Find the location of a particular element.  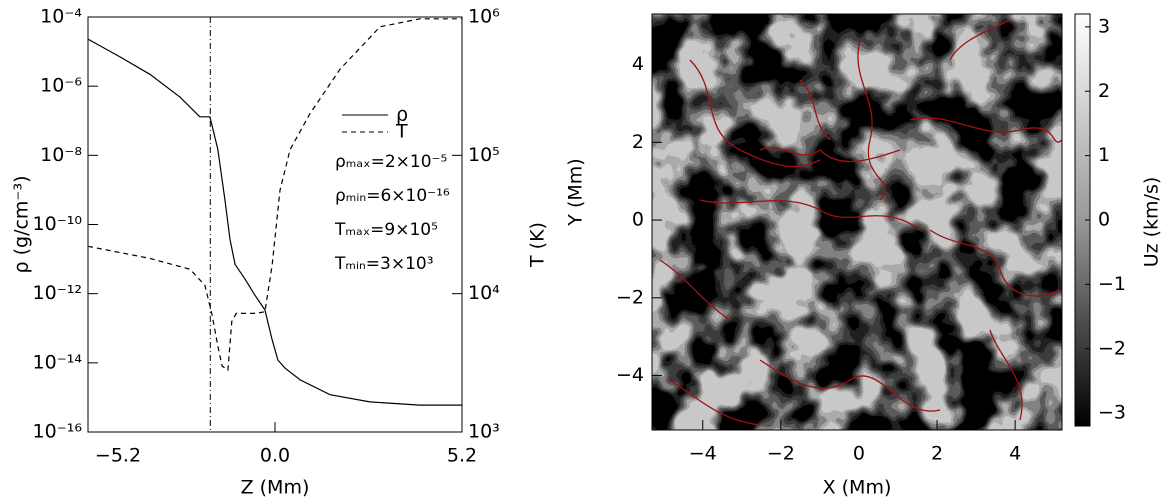

x-tick-label: −5.2 is located at coordinates (118, 456).